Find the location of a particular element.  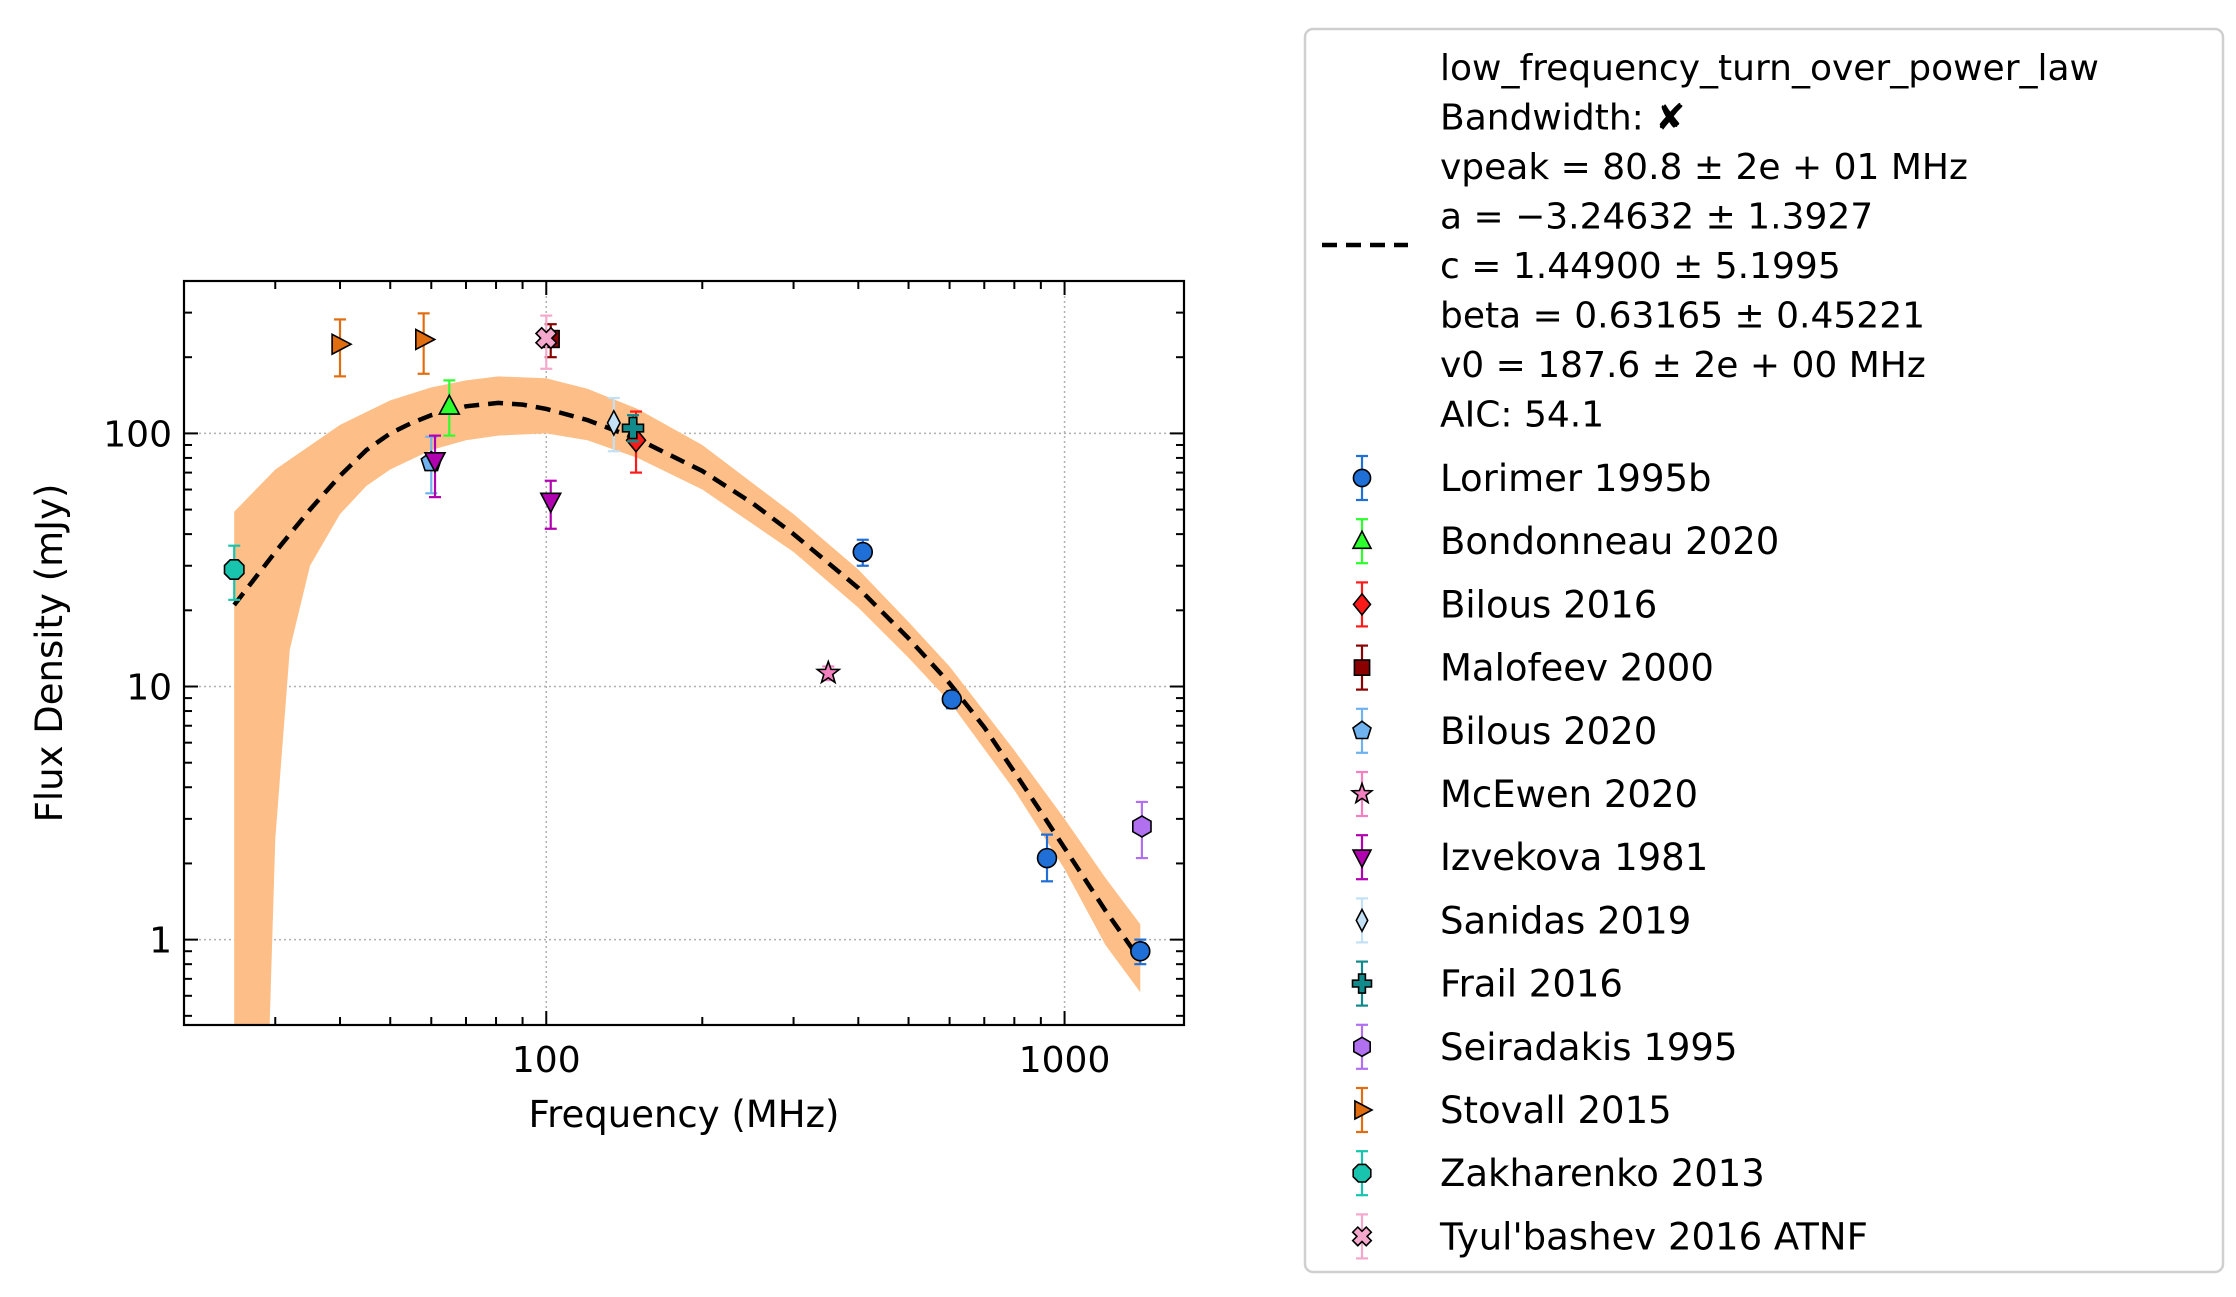

series-lorimer-1995b is located at coordinates (1001, 752).